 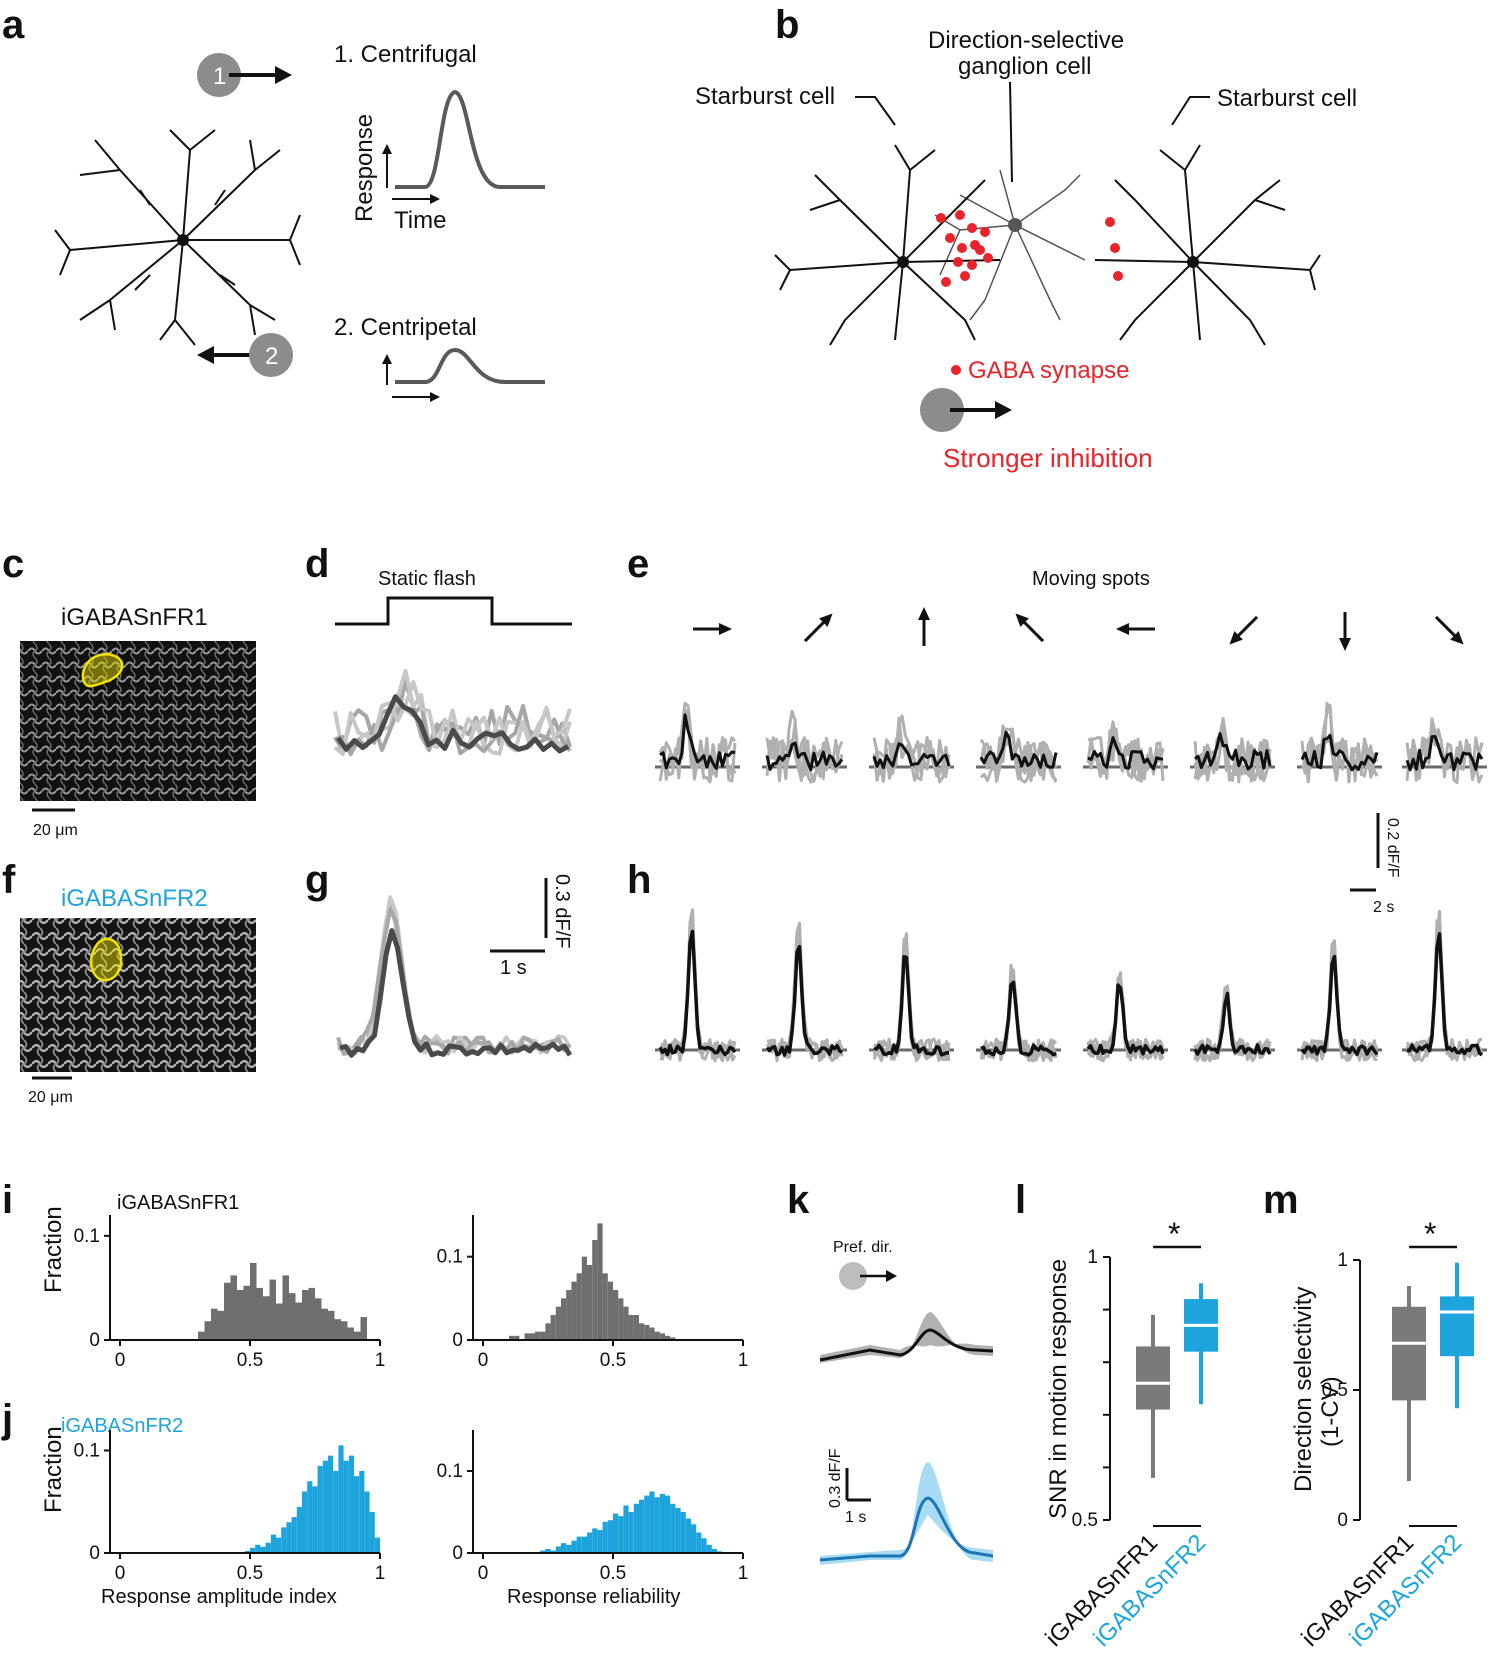 What do you see at coordinates (1330, 1411) in the screenshot?
I see `ylabel-m-line2: (1-CV)` at bounding box center [1330, 1411].